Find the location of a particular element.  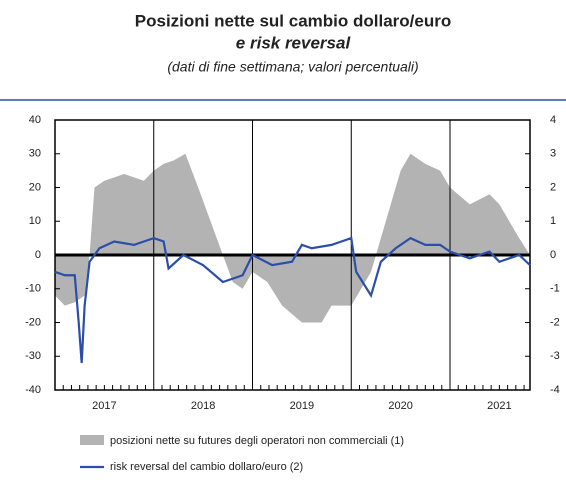

y-tick-label: -30 is located at coordinates (33, 356).